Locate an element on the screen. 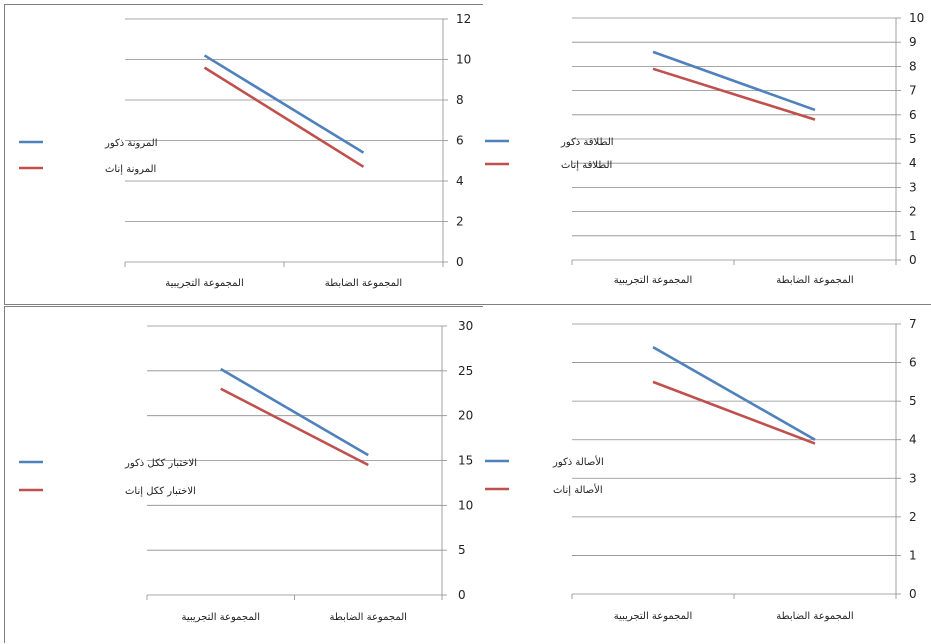  y-tick-label: 30 is located at coordinates (465, 326).